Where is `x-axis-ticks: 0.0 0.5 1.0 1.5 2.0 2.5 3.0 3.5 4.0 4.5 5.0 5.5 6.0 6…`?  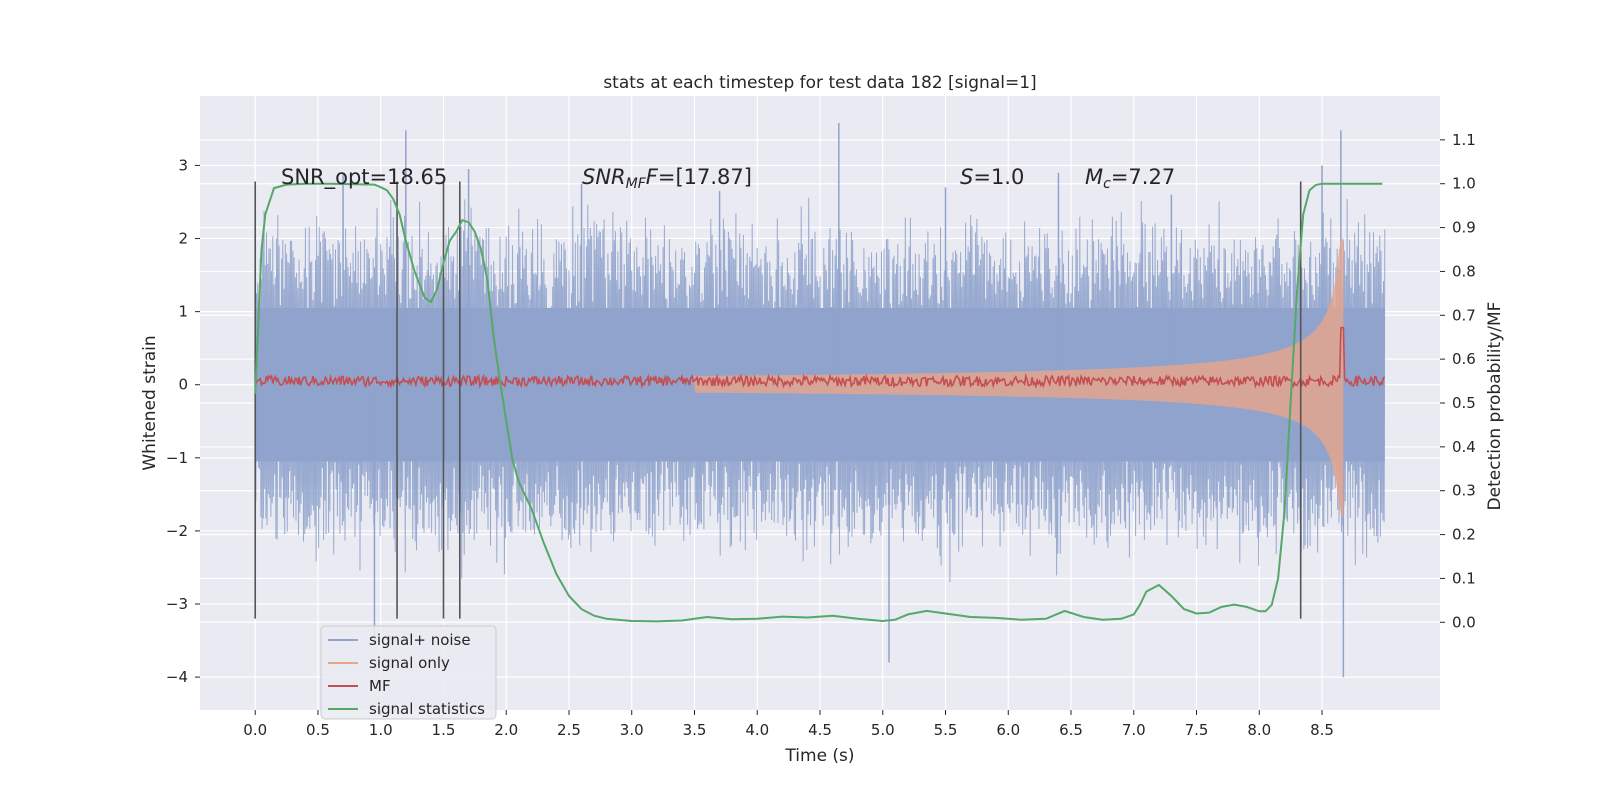
x-axis-ticks: 0.0 0.5 1.0 1.5 2.0 2.5 3.0 3.5 4.0 4.5 5.0 5.5 6.0 6… is located at coordinates (788, 724).